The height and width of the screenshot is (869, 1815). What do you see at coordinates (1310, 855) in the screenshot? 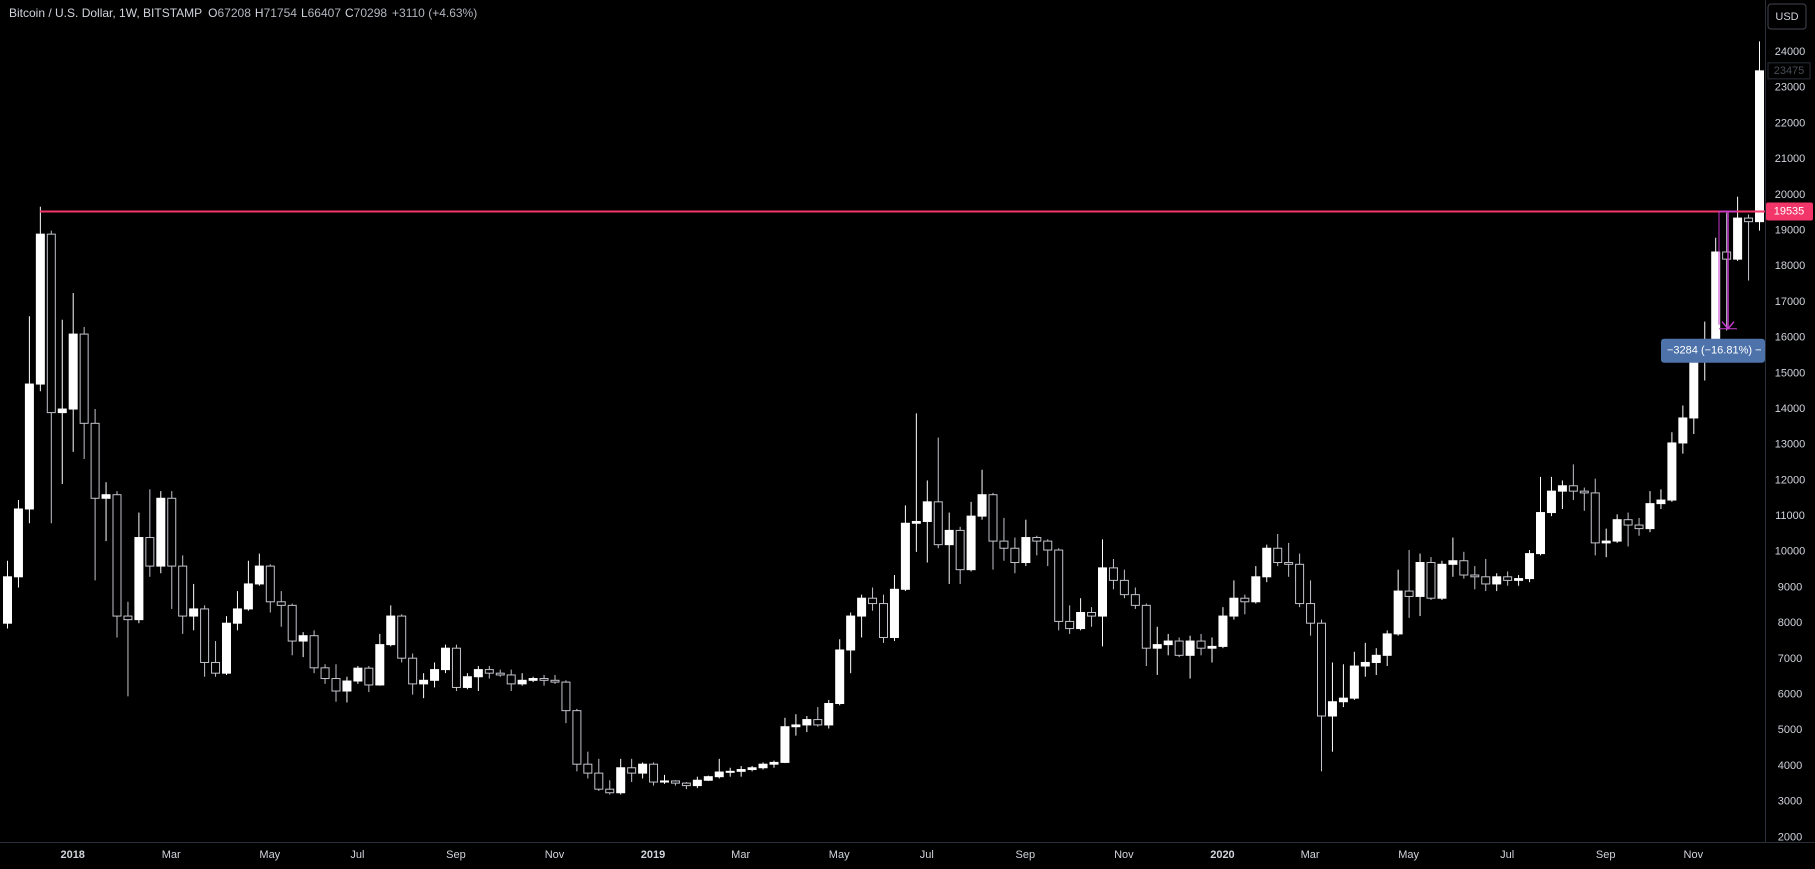
I see `x-tick-label: Mar` at bounding box center [1310, 855].